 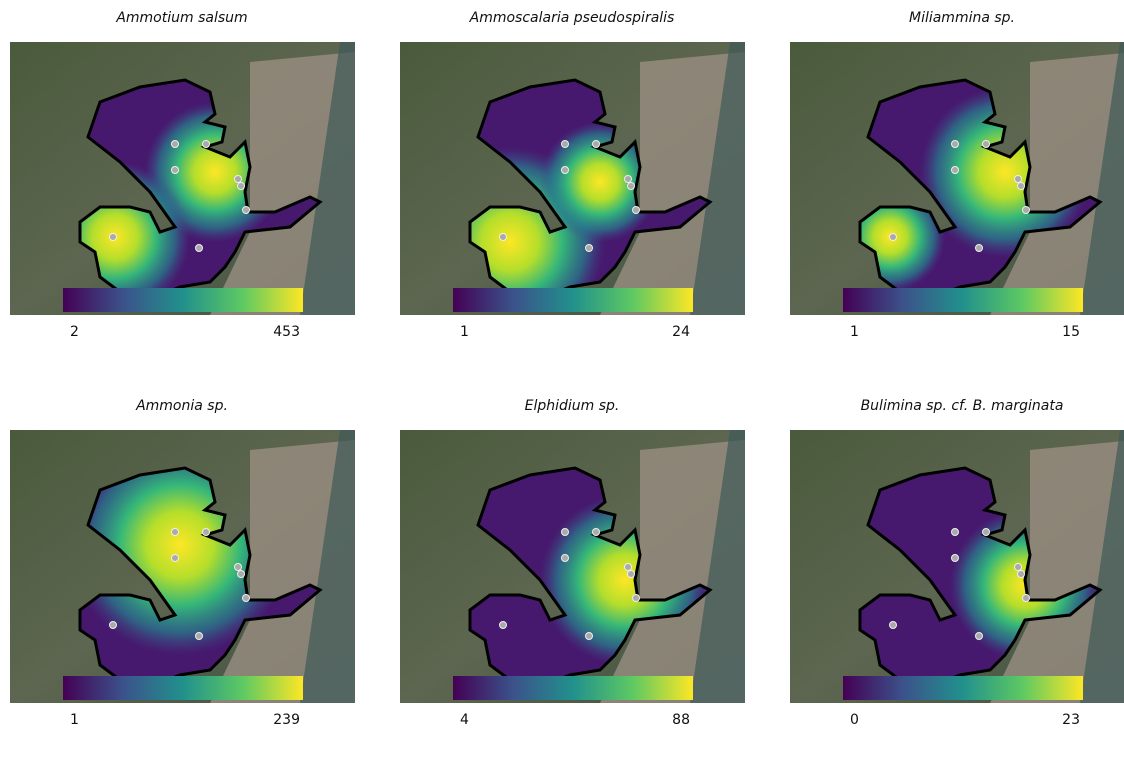 I want to click on panel-title: Ammonia sp., so click(x=181, y=406).